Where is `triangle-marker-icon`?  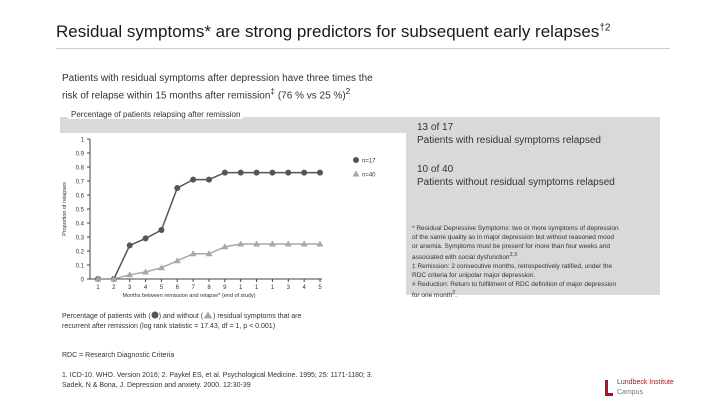 triangle-marker-icon is located at coordinates (208, 315).